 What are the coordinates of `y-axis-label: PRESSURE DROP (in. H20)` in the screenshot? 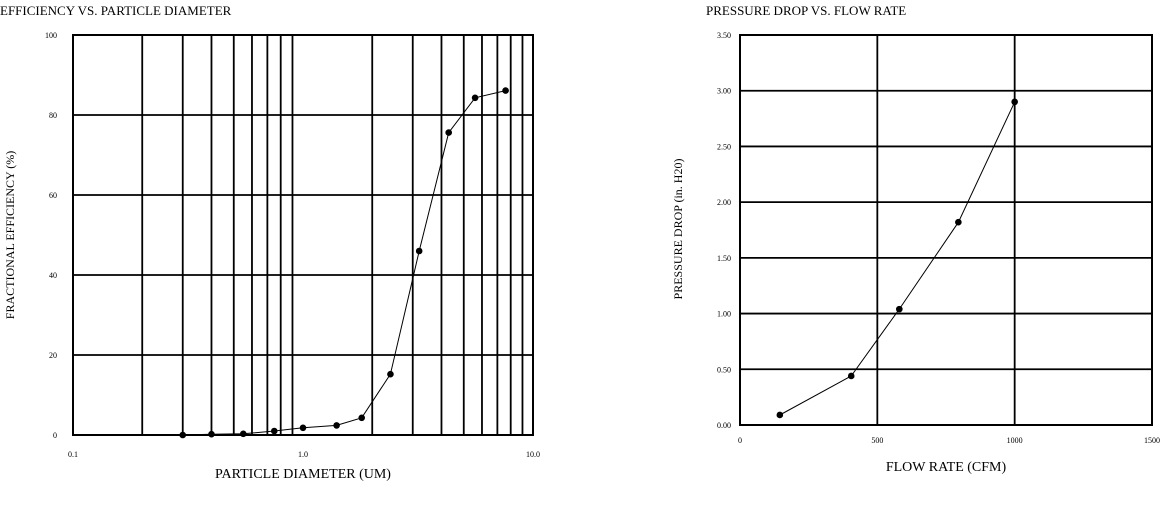 It's located at (678, 229).